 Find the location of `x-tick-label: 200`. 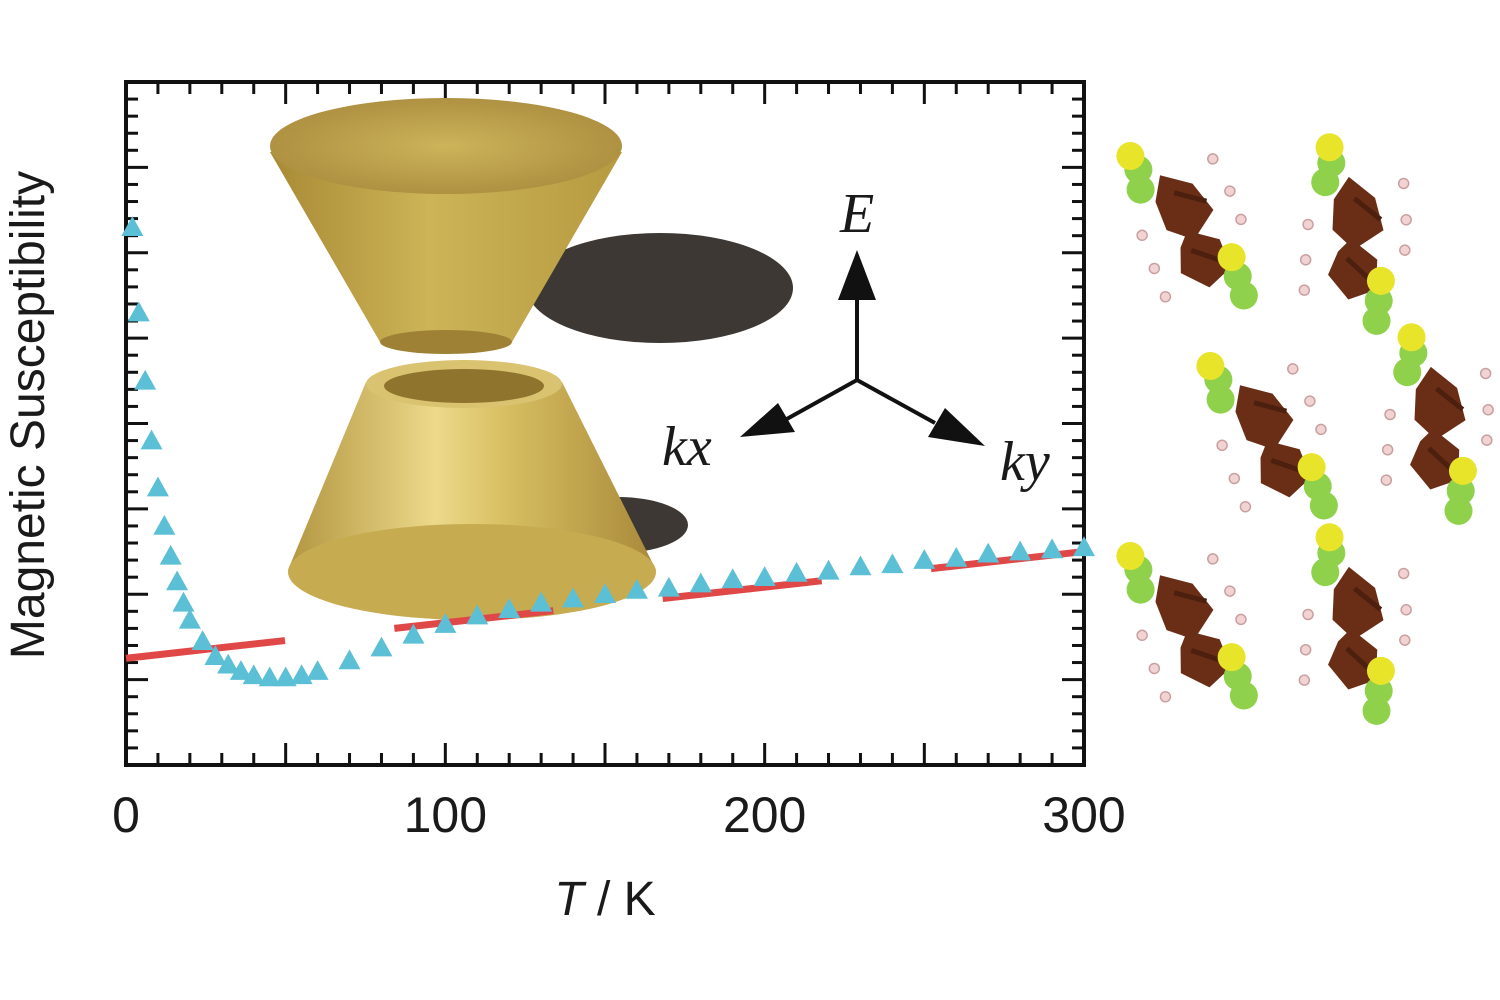

x-tick-label: 200 is located at coordinates (764, 815).